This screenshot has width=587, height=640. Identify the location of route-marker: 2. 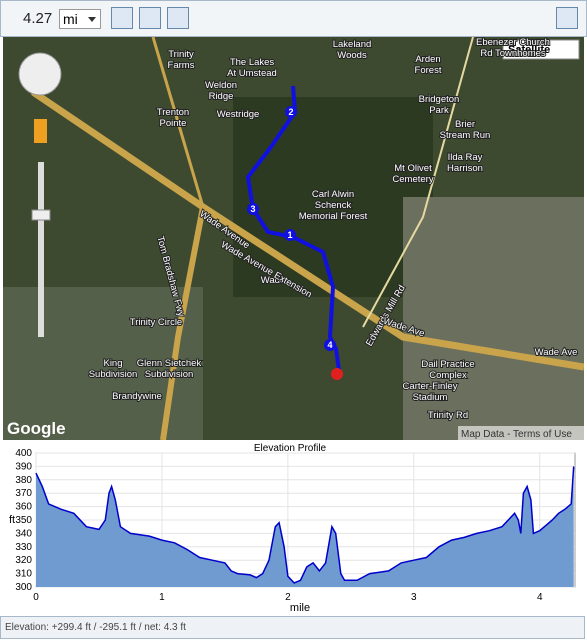
(290, 112).